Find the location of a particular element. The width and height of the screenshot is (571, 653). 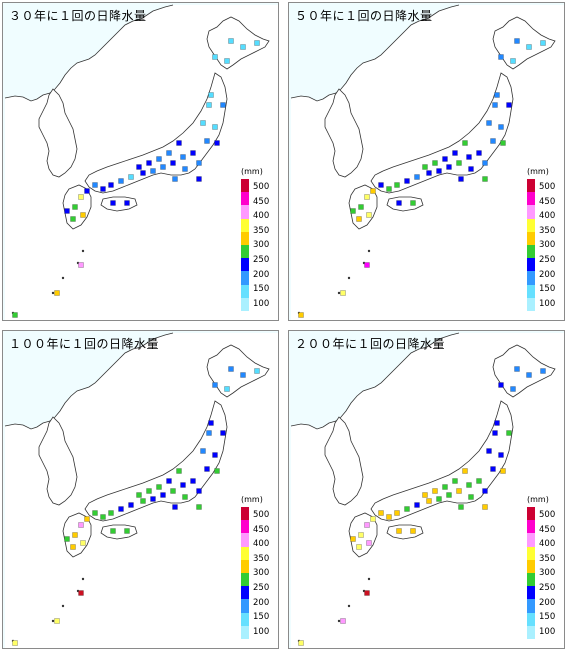

korea-peninsula is located at coordinates (344, 461).